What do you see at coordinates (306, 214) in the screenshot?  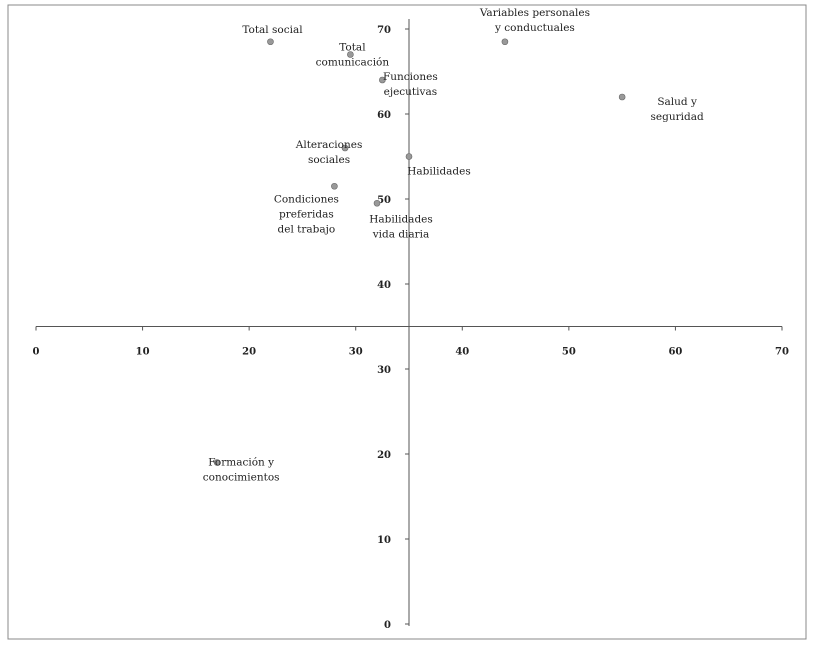 I see `point-label: Condiciones preferidas del trabajo` at bounding box center [306, 214].